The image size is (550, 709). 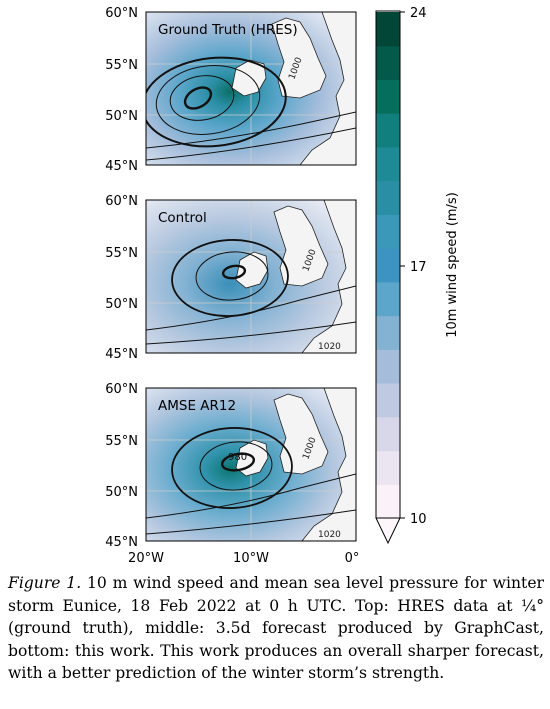 What do you see at coordinates (182, 218) in the screenshot?
I see `panel-label: Control` at bounding box center [182, 218].